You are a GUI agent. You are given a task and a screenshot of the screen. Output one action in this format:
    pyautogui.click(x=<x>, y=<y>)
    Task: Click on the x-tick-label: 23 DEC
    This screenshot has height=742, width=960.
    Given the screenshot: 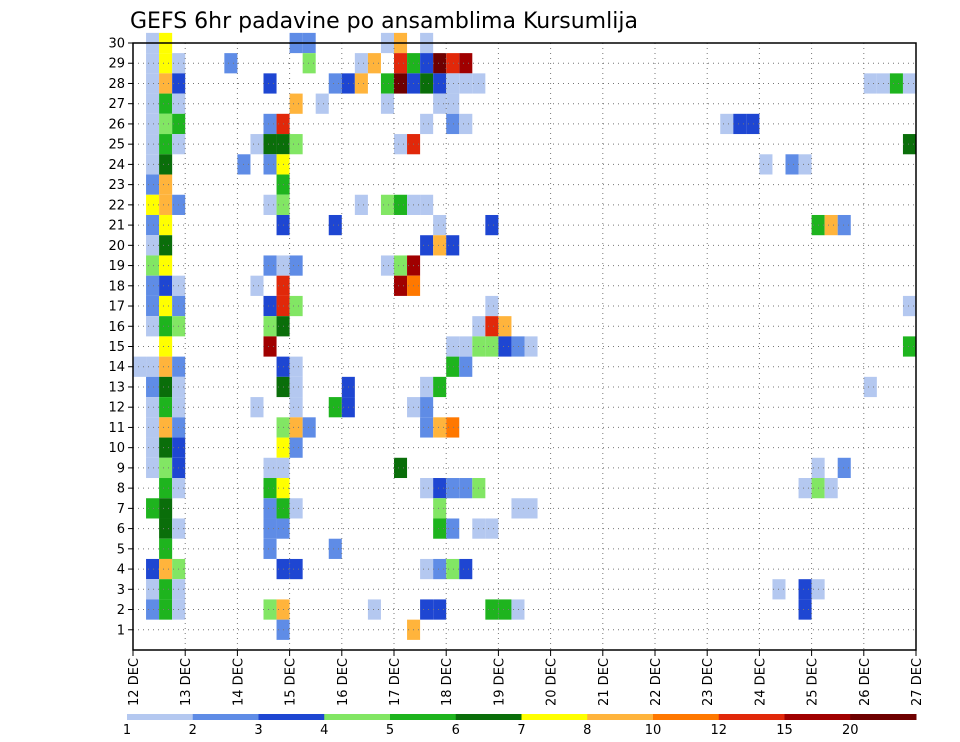 What is the action you would take?
    pyautogui.click(x=708, y=682)
    